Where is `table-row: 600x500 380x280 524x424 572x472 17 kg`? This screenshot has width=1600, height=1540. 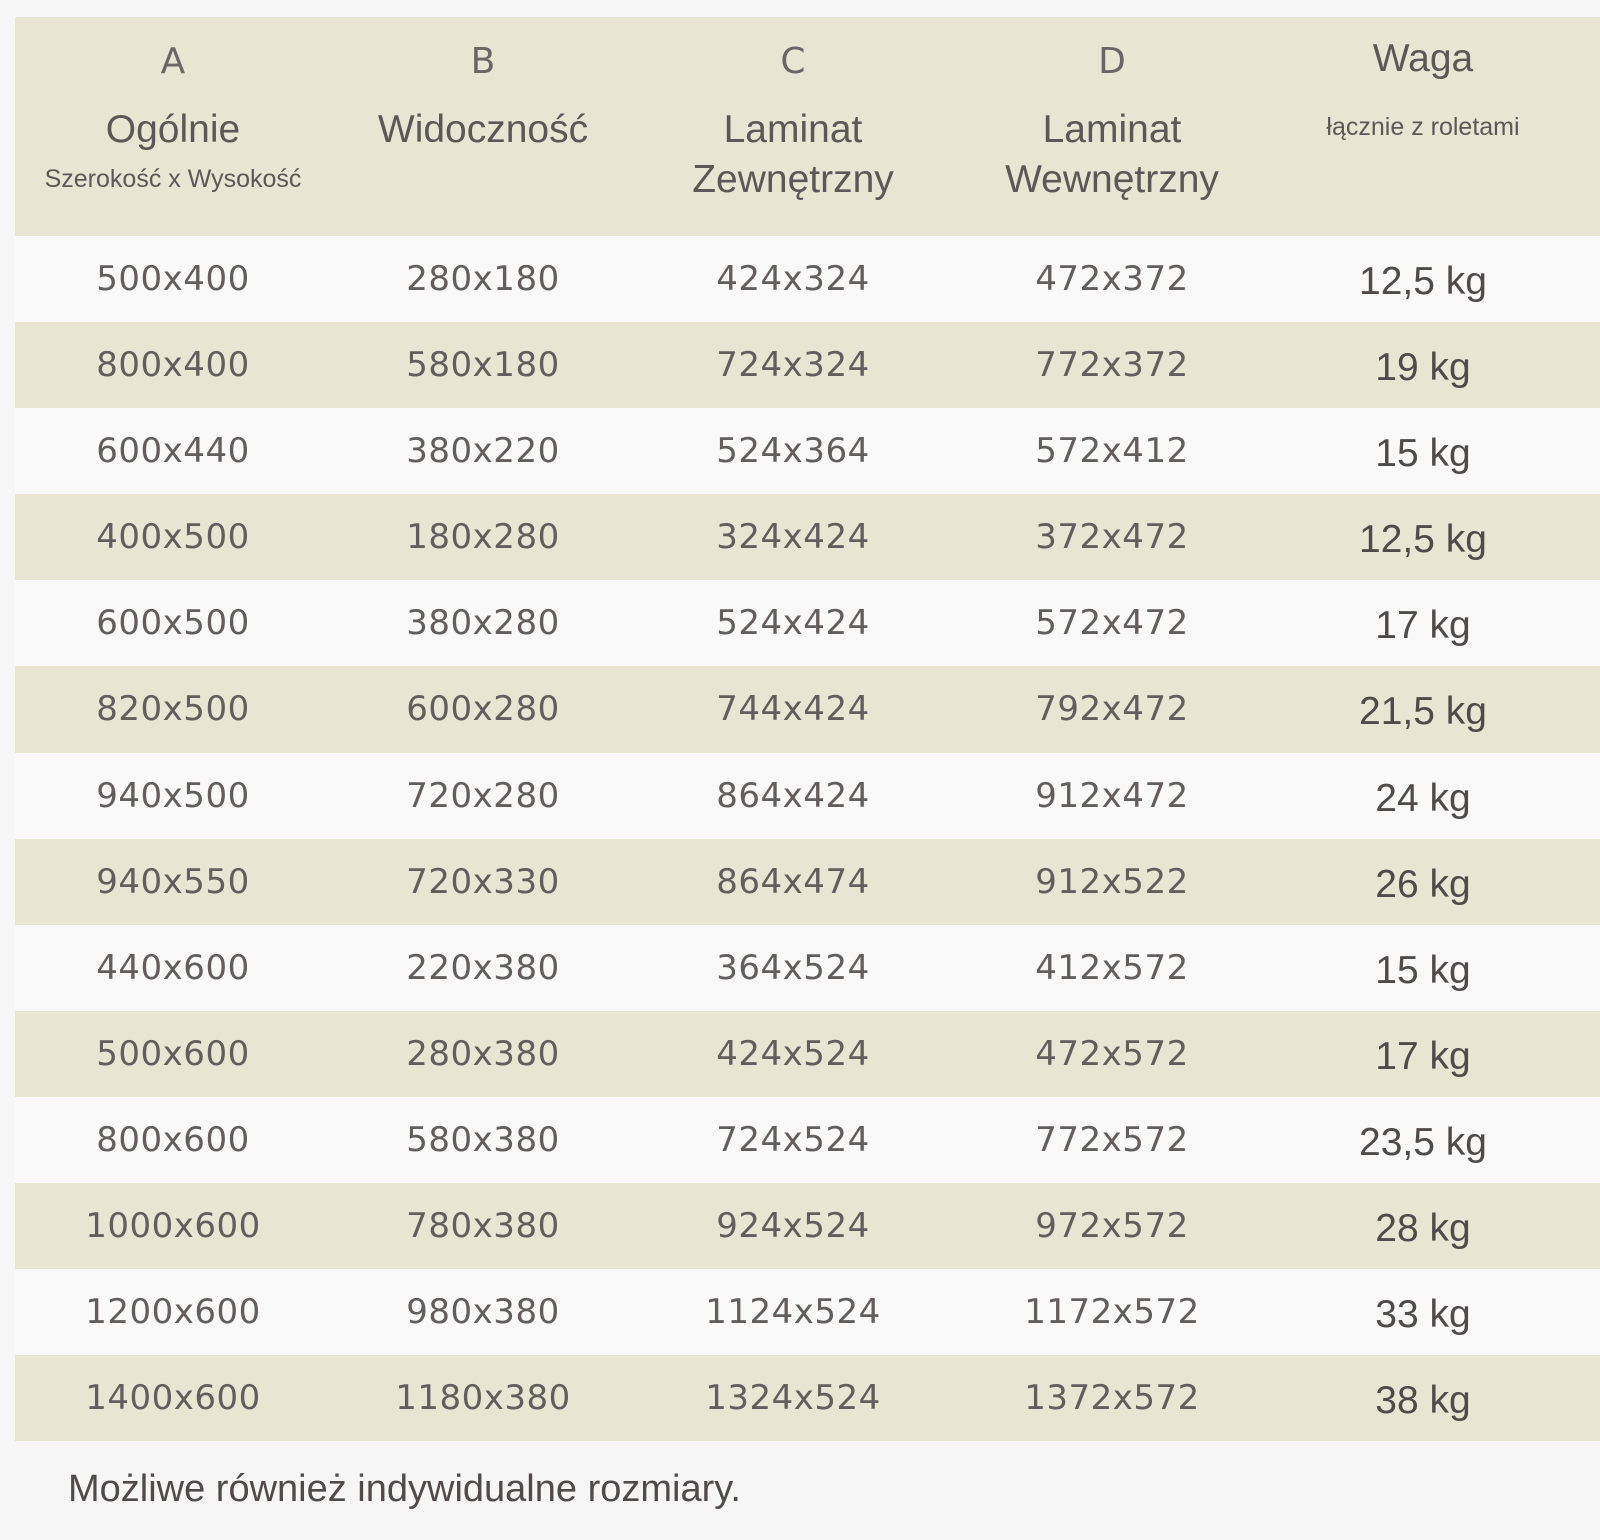
table-row: 600x500 380x280 524x424 572x472 17 kg is located at coordinates (807, 623).